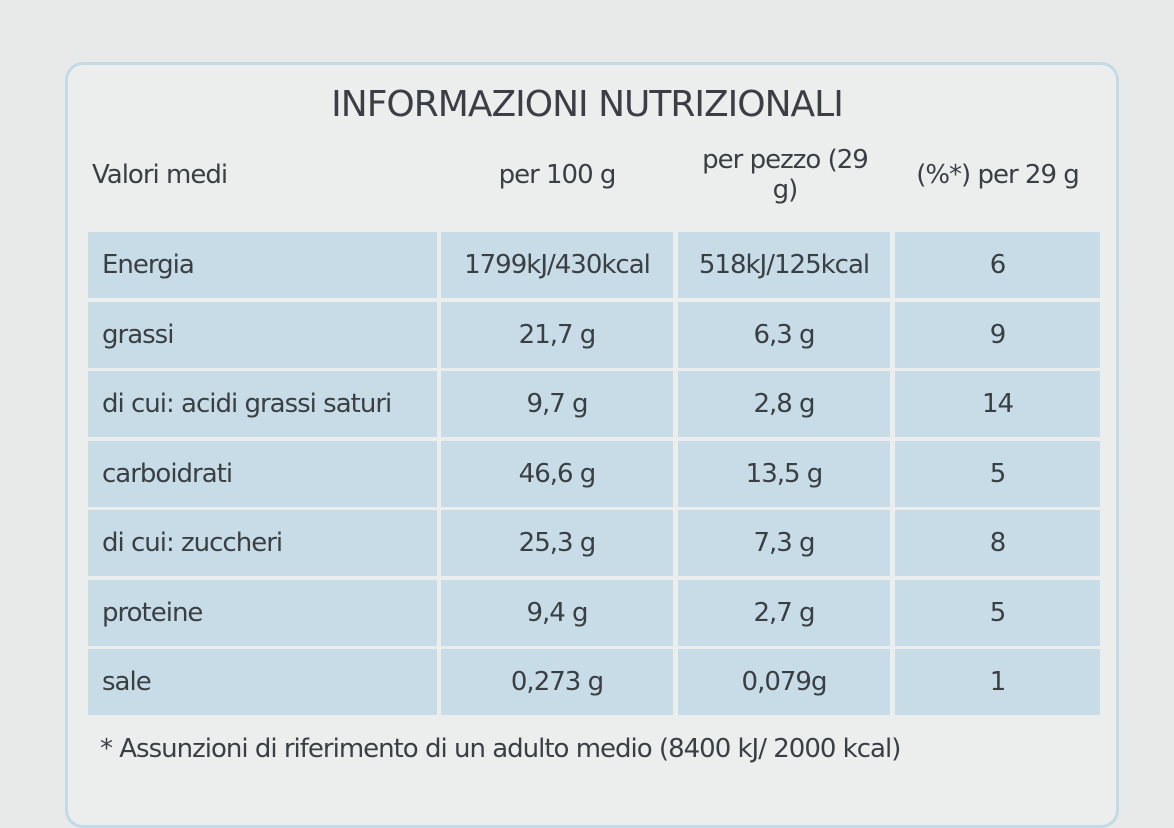 This screenshot has width=1174, height=828. Describe the element at coordinates (262, 265) in the screenshot. I see `table-cell: Energia` at that location.